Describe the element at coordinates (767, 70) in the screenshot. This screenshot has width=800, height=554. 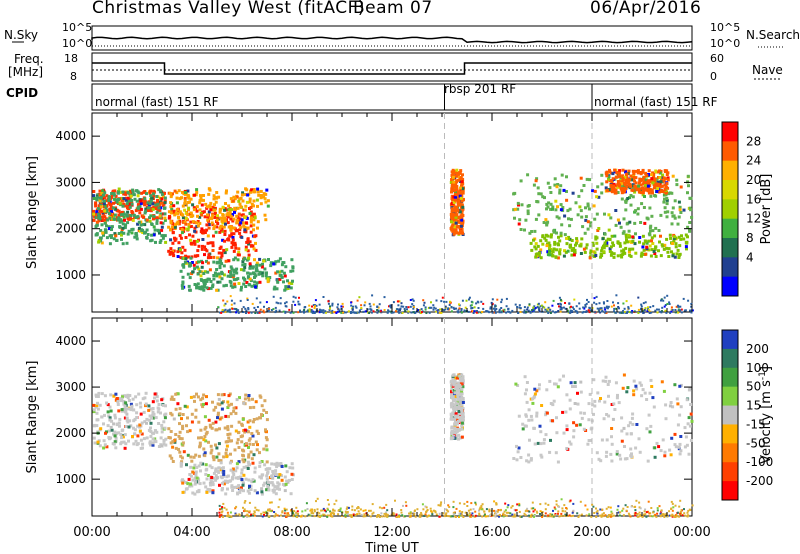
I see `nave-label: Nave` at that location.